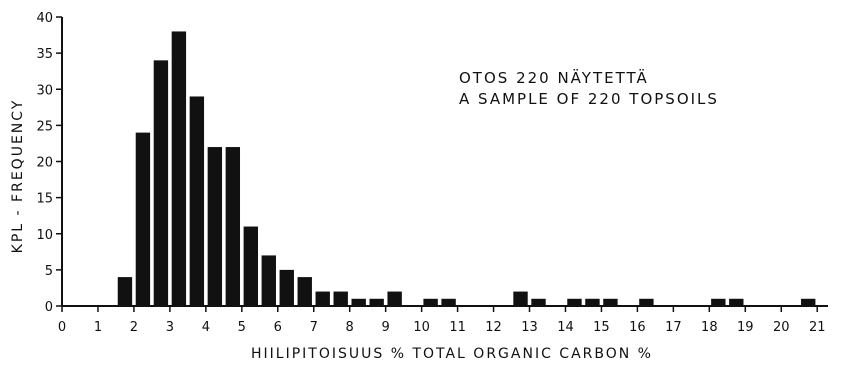 This screenshot has height=367, width=843. Describe the element at coordinates (278, 327) in the screenshot. I see `x-tick-label: 6` at that location.